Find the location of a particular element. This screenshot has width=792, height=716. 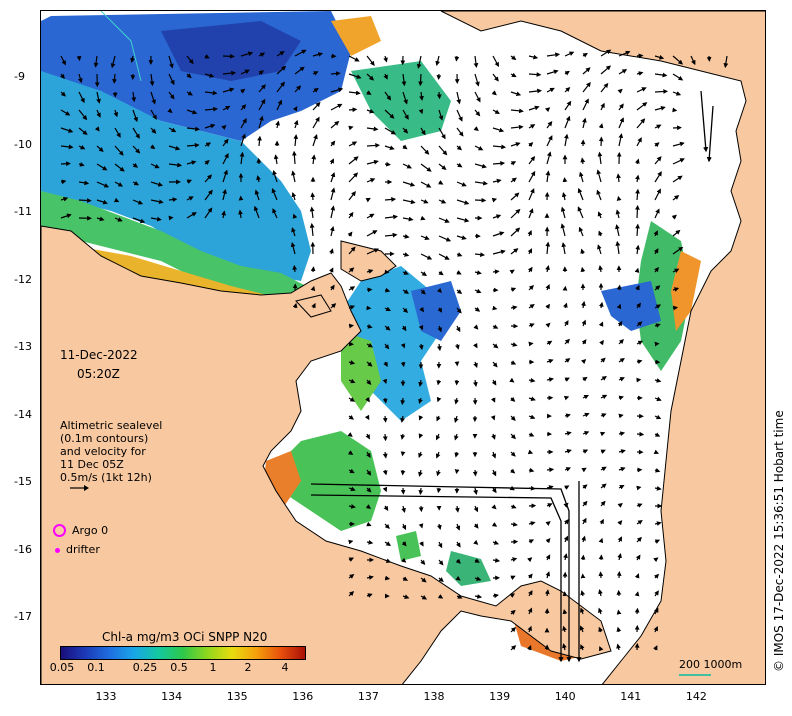

x-tick-label: 134 is located at coordinates (172, 696).